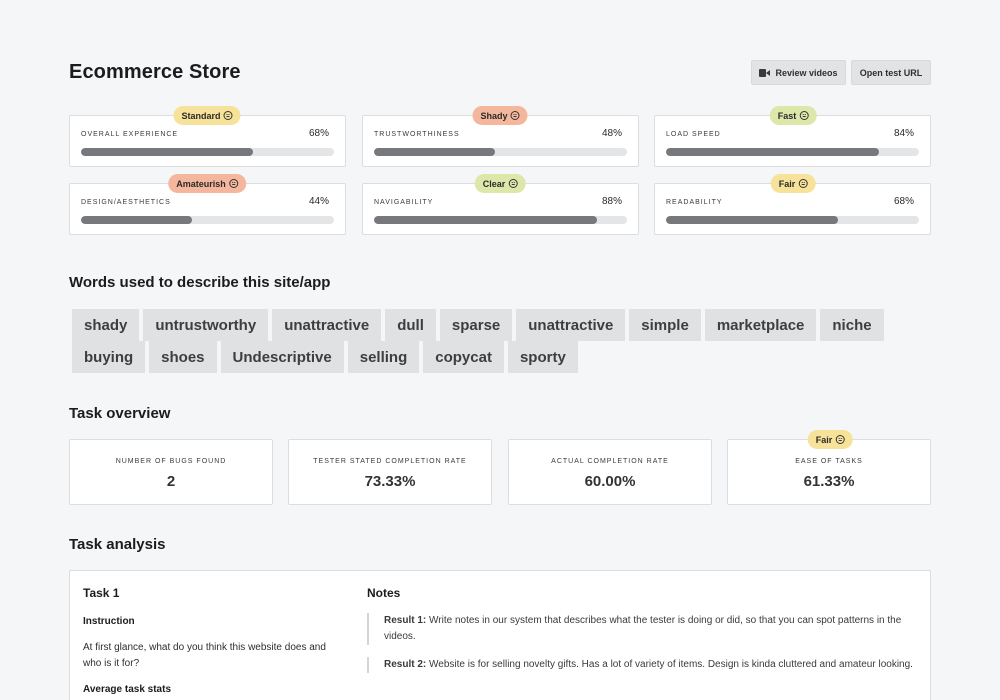 This screenshot has height=700, width=1000. Describe the element at coordinates (410, 325) in the screenshot. I see `word-tag: dull` at that location.